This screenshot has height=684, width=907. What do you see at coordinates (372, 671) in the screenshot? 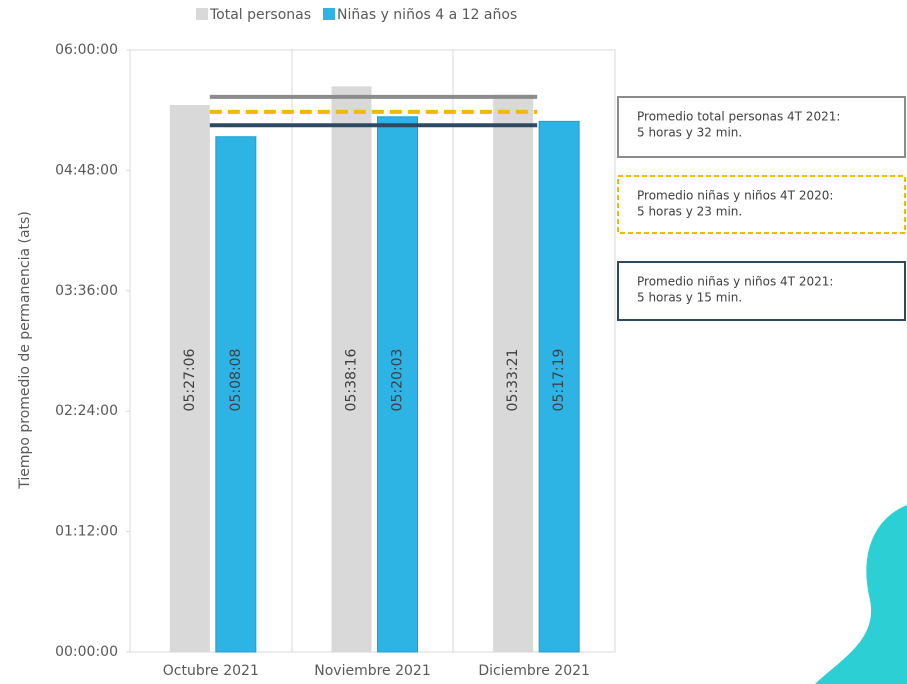
I see `x-tick-label: Noviembre 2021` at bounding box center [372, 671].